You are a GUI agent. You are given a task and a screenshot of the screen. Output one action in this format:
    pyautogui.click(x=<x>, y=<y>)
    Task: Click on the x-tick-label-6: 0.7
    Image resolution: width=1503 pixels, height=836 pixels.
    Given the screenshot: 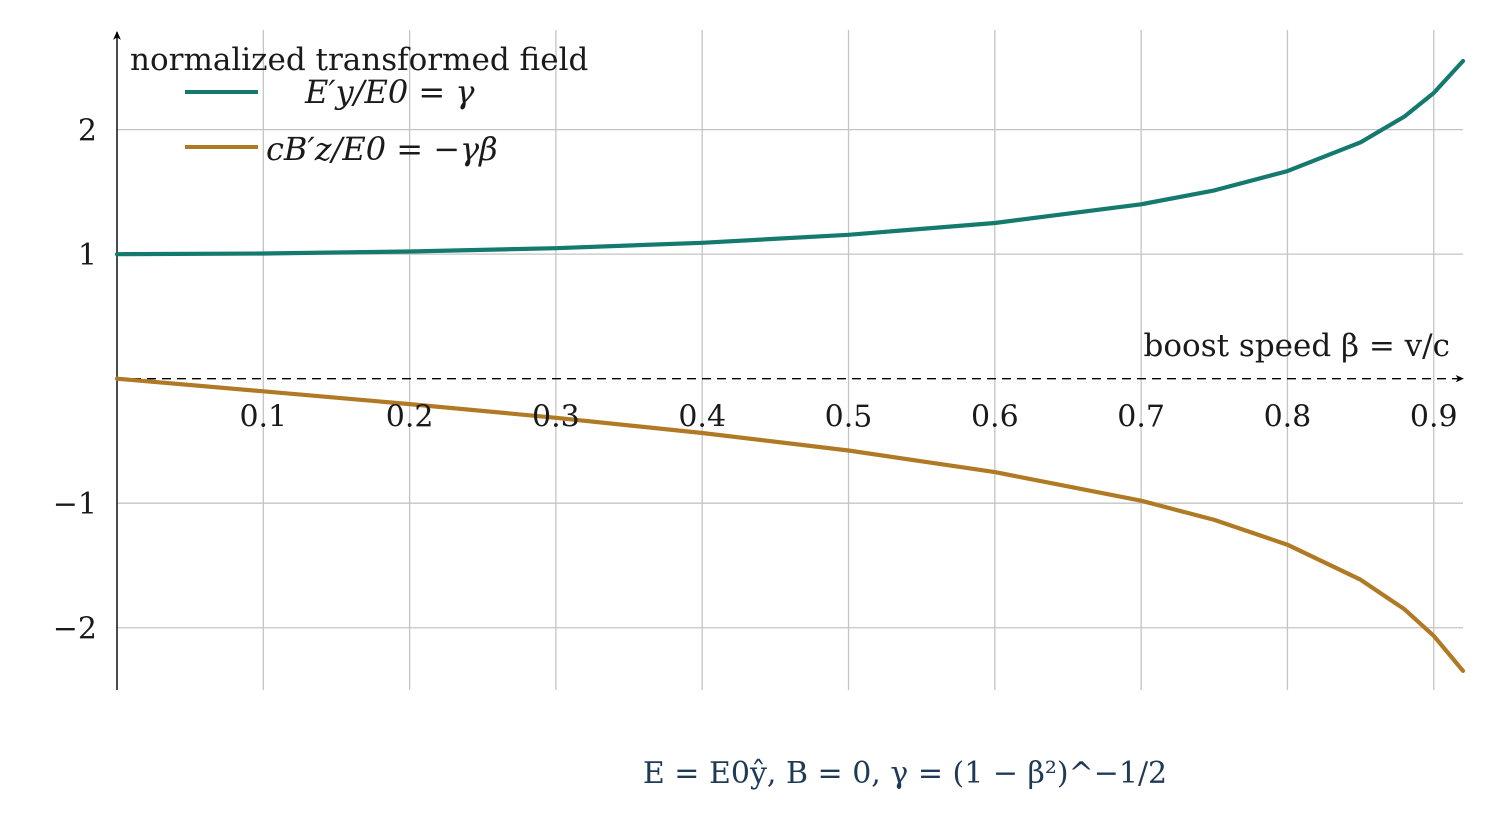 What is the action you would take?
    pyautogui.click(x=1141, y=417)
    